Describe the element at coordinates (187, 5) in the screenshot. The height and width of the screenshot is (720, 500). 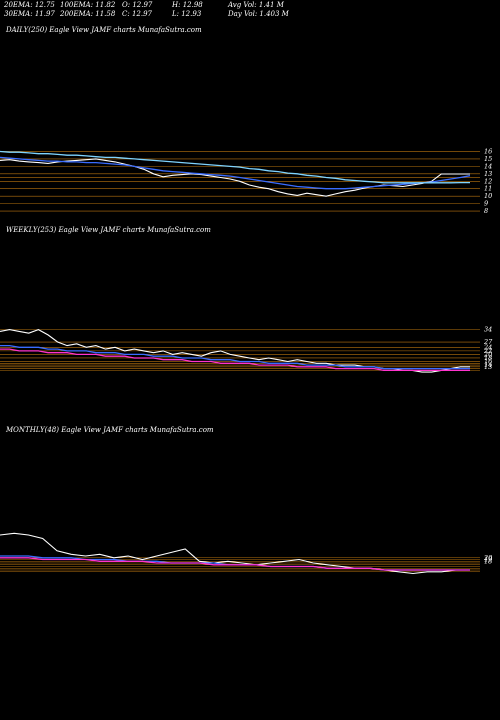
I see `header-stat-4: H: 12.98` at that location.